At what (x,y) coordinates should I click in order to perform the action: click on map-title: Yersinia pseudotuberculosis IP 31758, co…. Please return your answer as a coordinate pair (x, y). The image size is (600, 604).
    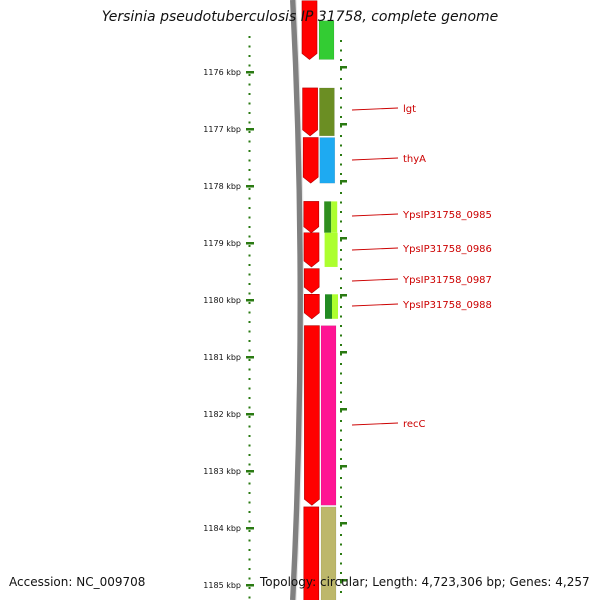
    Looking at the image, I should click on (300, 17).